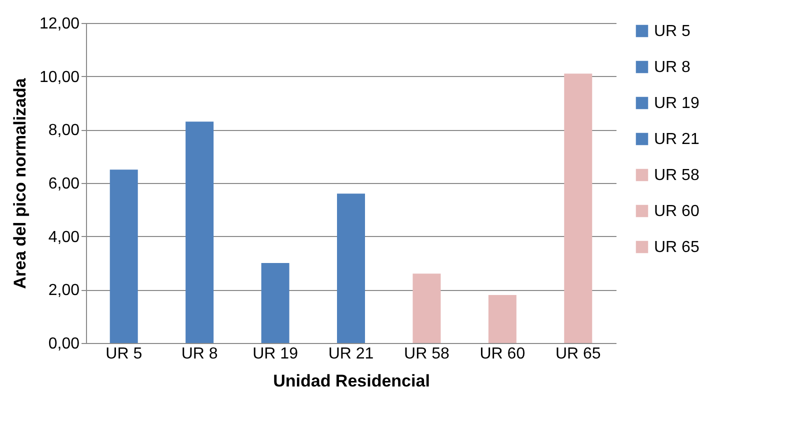 The width and height of the screenshot is (804, 433). What do you see at coordinates (677, 103) in the screenshot?
I see `legend-label: UR 19` at bounding box center [677, 103].